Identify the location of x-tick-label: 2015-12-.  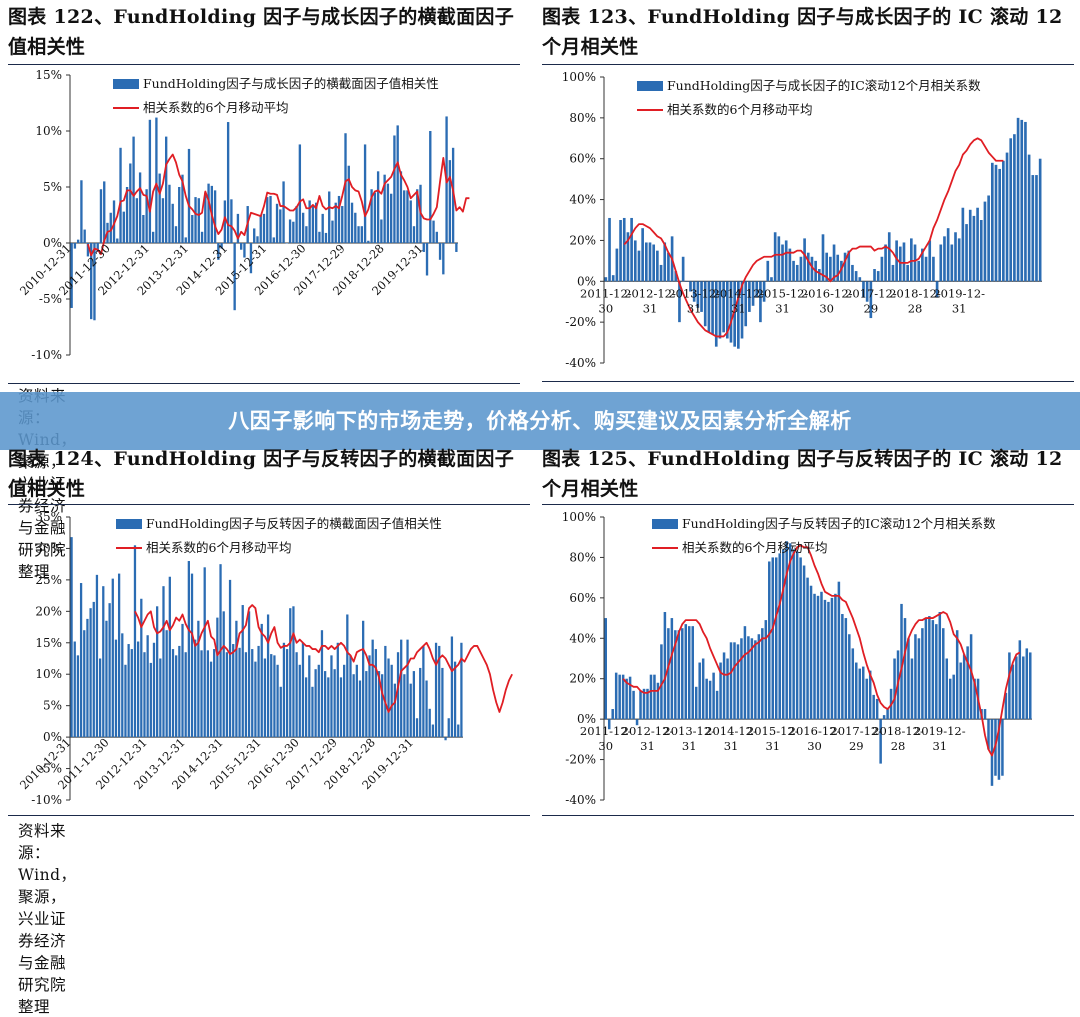
(783, 293).